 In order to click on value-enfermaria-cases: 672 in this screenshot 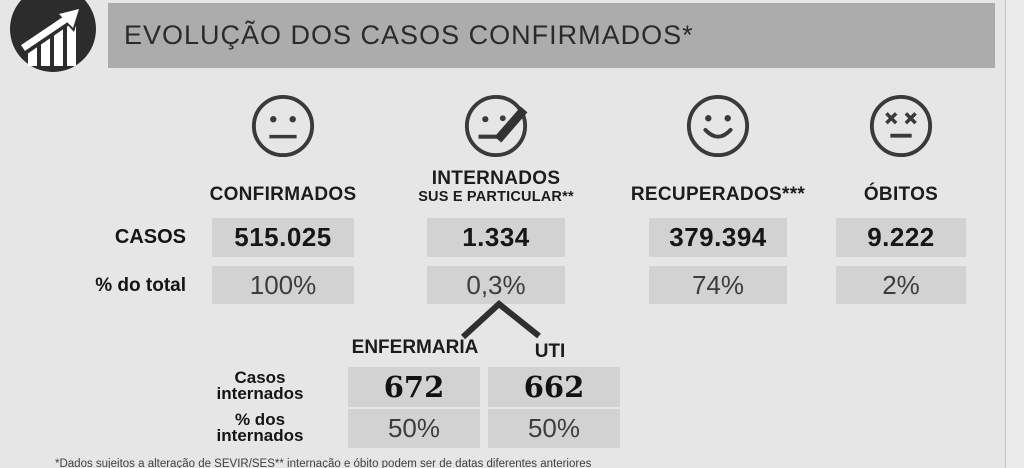, I will do `click(414, 387)`.